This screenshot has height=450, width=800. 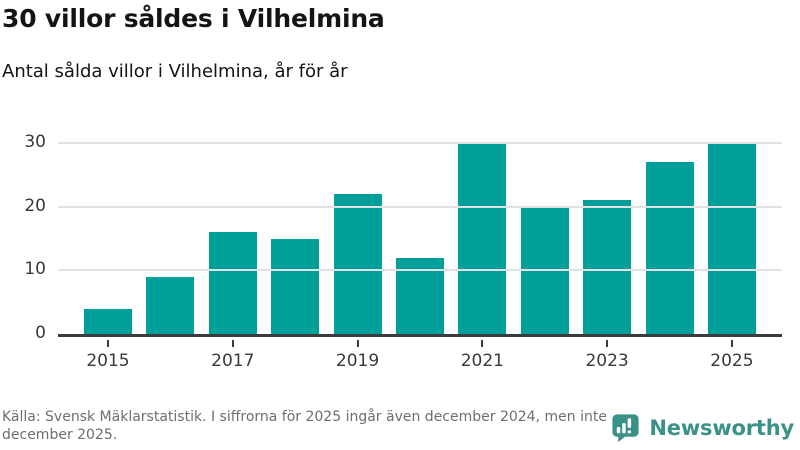 I want to click on bar-slot-2025, so click(x=731, y=238).